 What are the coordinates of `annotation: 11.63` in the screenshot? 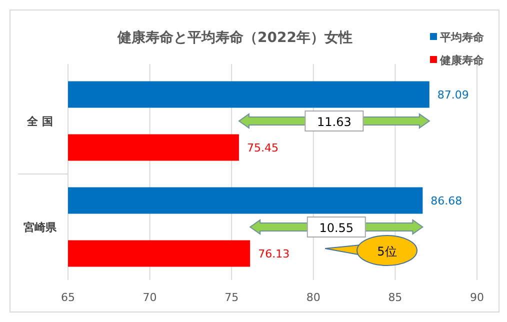 It's located at (334, 122).